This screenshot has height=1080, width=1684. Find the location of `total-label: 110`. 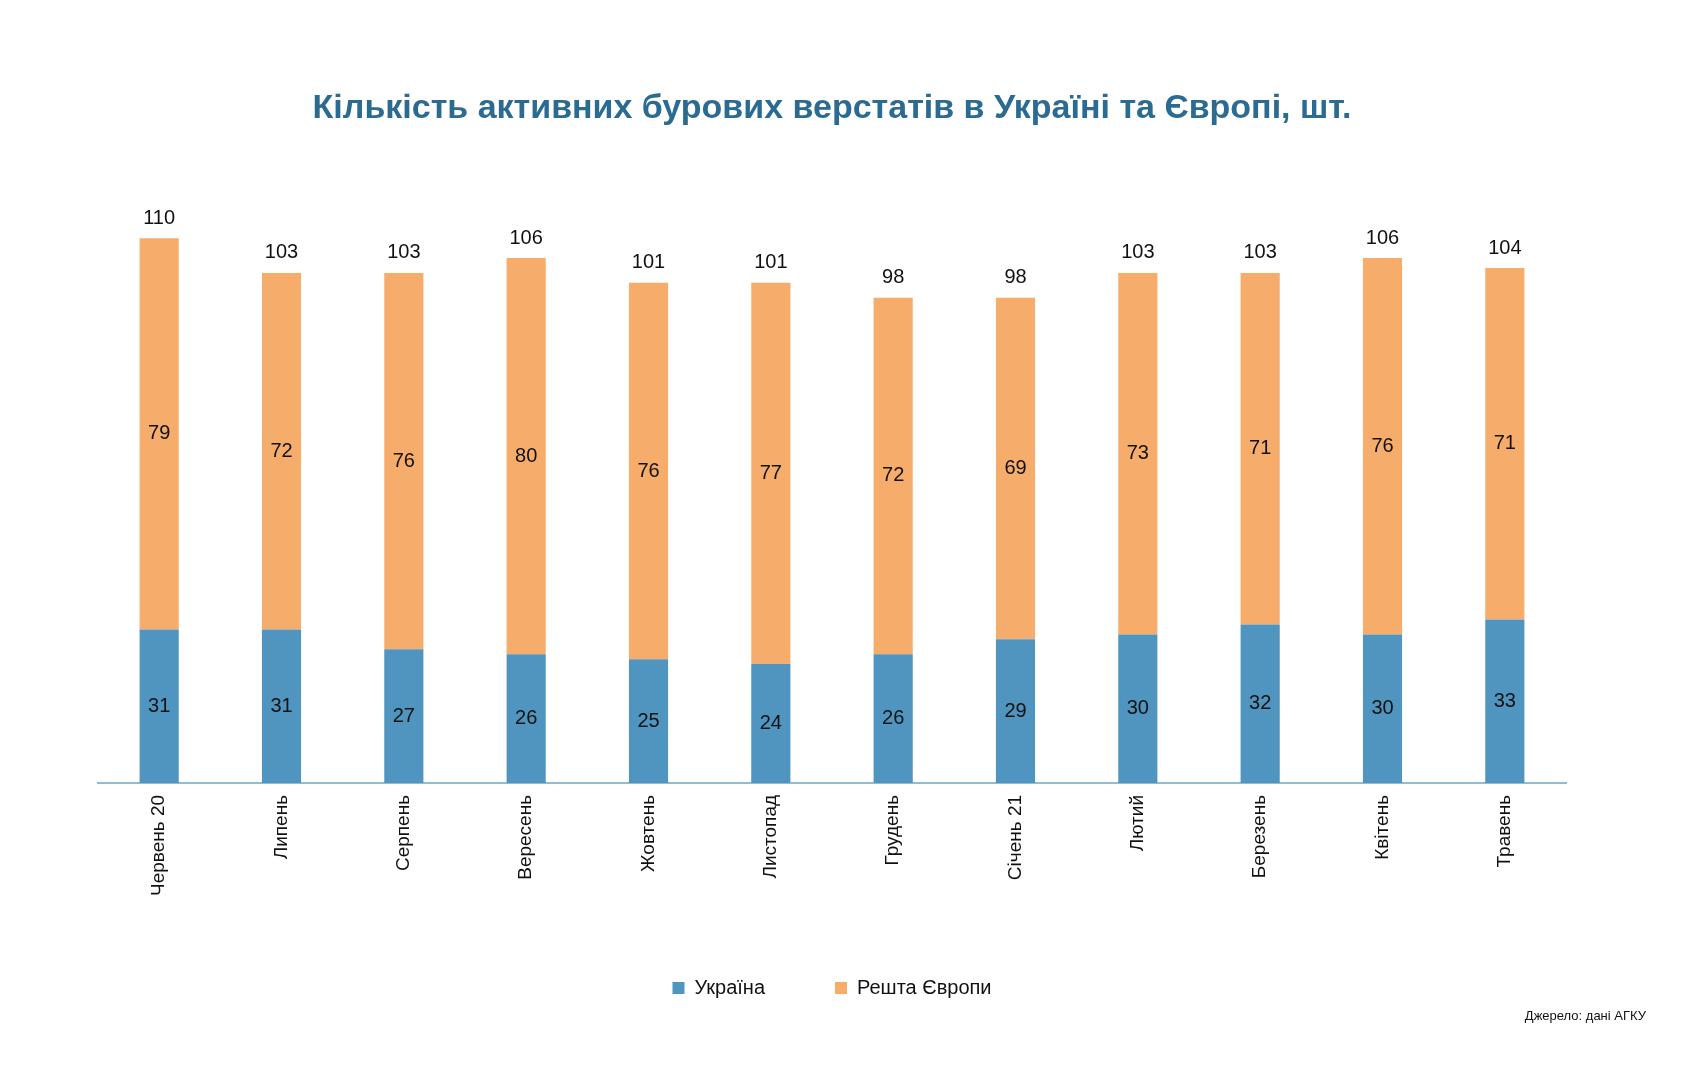

total-label: 110 is located at coordinates (159, 216).